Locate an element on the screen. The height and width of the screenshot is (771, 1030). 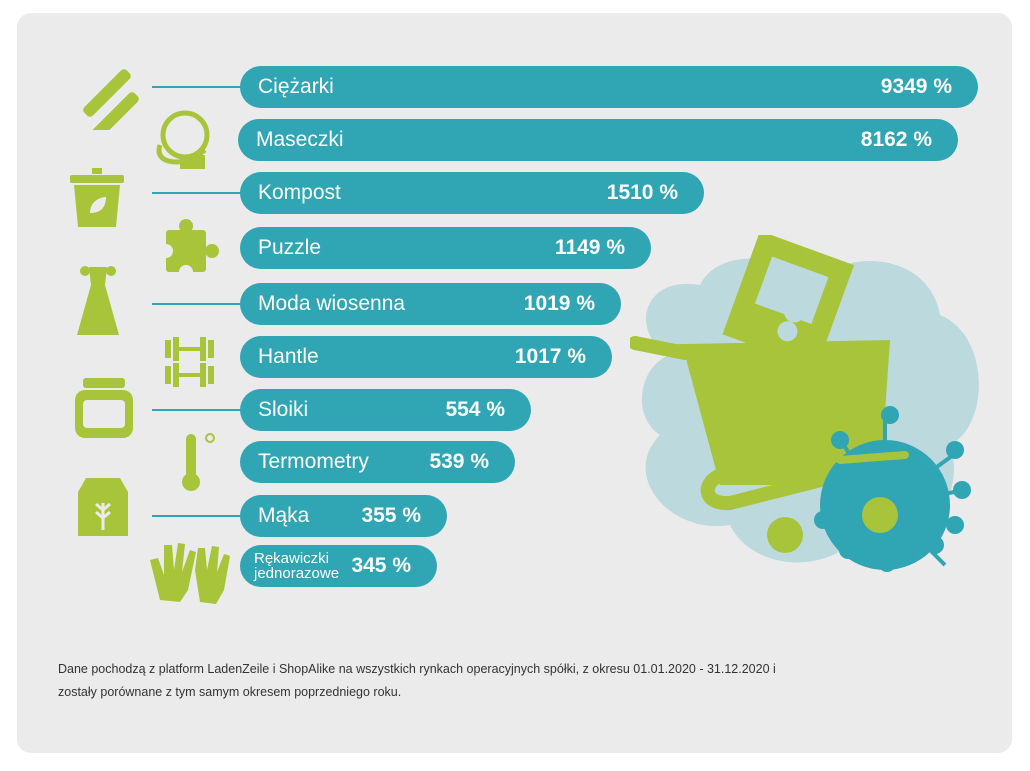
bar-value-label: 1149 % is located at coordinates (589, 247).